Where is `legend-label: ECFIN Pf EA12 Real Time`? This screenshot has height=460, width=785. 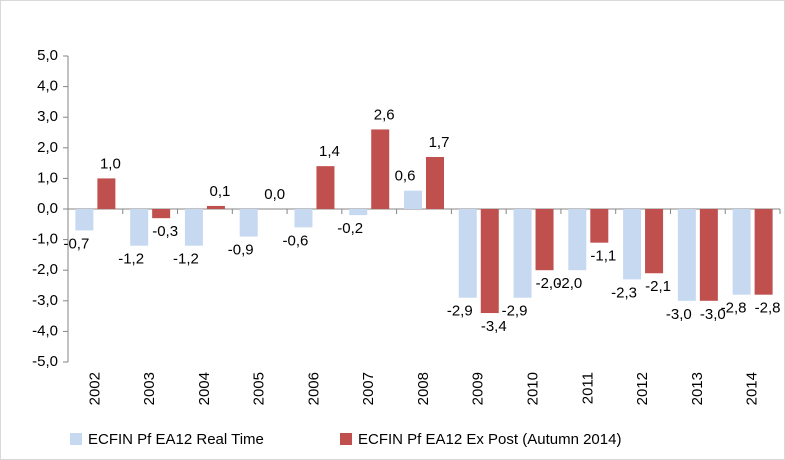
legend-label: ECFIN Pf EA12 Real Time is located at coordinates (176, 439).